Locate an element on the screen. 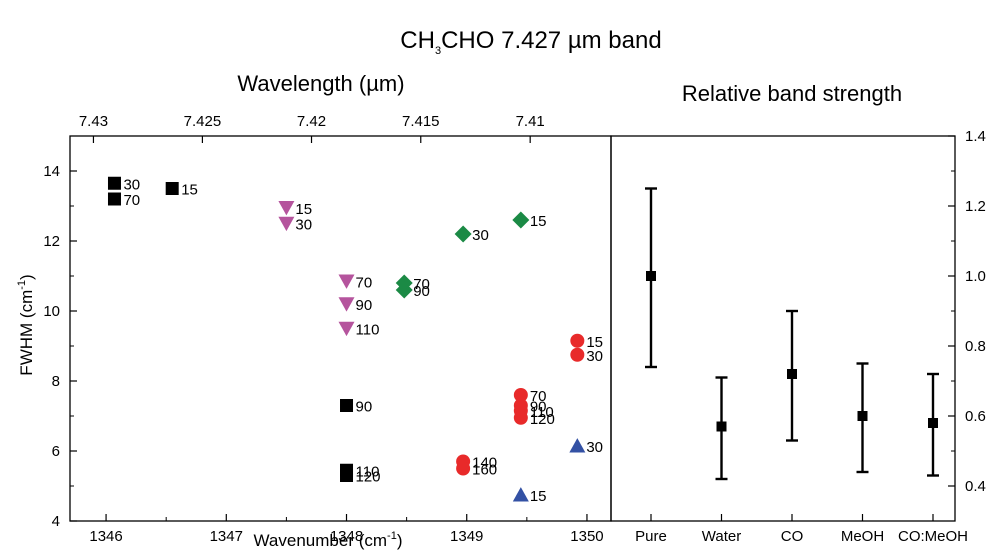 The height and width of the screenshot is (551, 1008). x-tick-label: 1347 is located at coordinates (226, 536).